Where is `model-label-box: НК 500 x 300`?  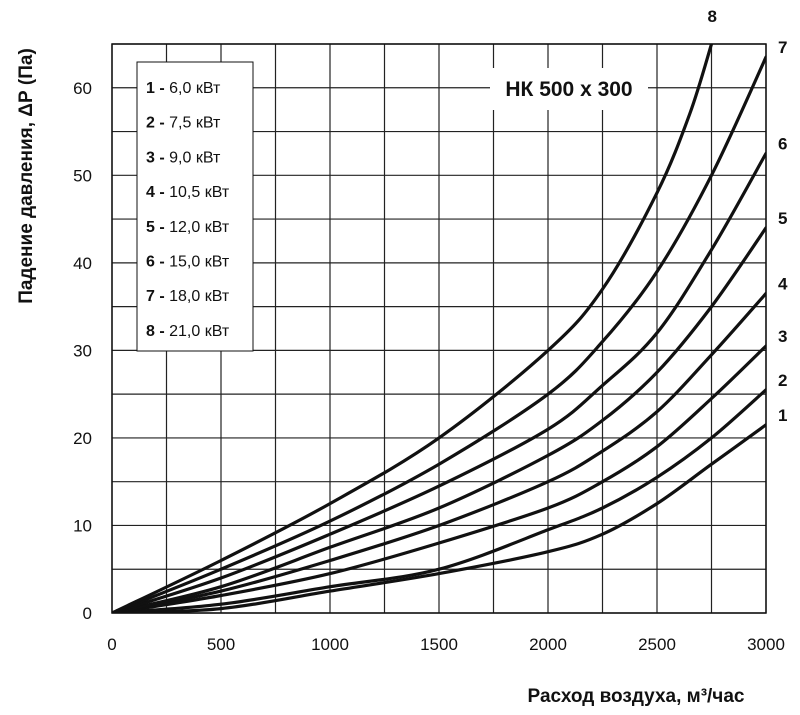
model-label-box: НК 500 x 300 is located at coordinates (569, 89).